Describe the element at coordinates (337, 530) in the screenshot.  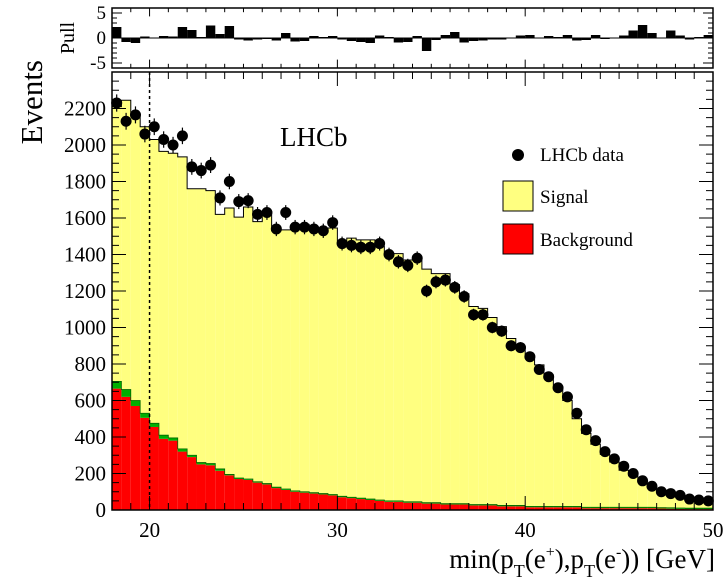
I see `x-tick-label: 30` at that location.